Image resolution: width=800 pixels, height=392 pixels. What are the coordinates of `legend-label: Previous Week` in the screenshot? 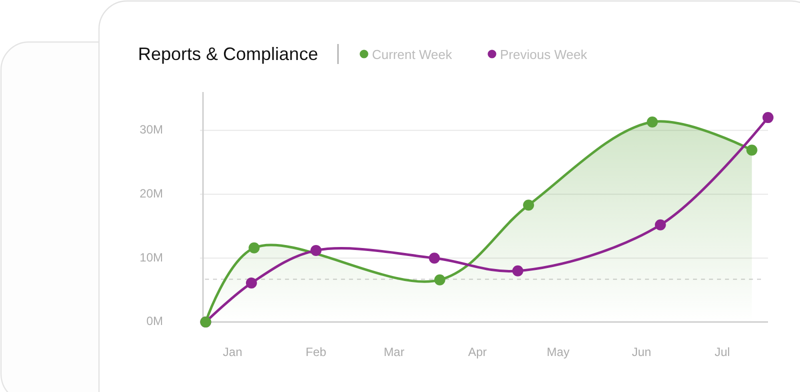 It's located at (544, 54).